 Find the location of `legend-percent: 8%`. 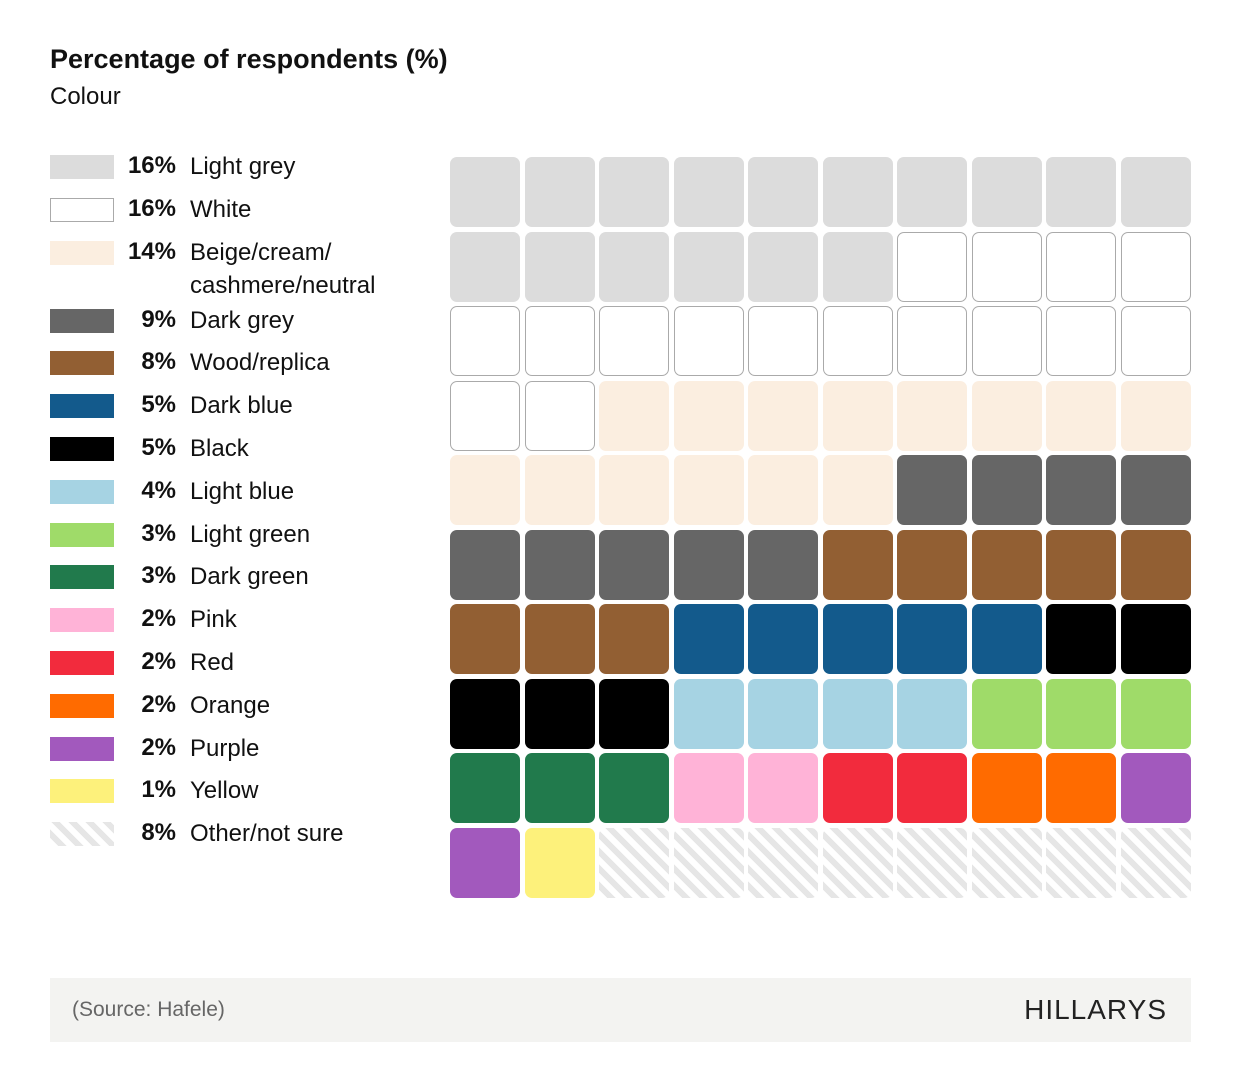

legend-percent: 8% is located at coordinates (158, 833).